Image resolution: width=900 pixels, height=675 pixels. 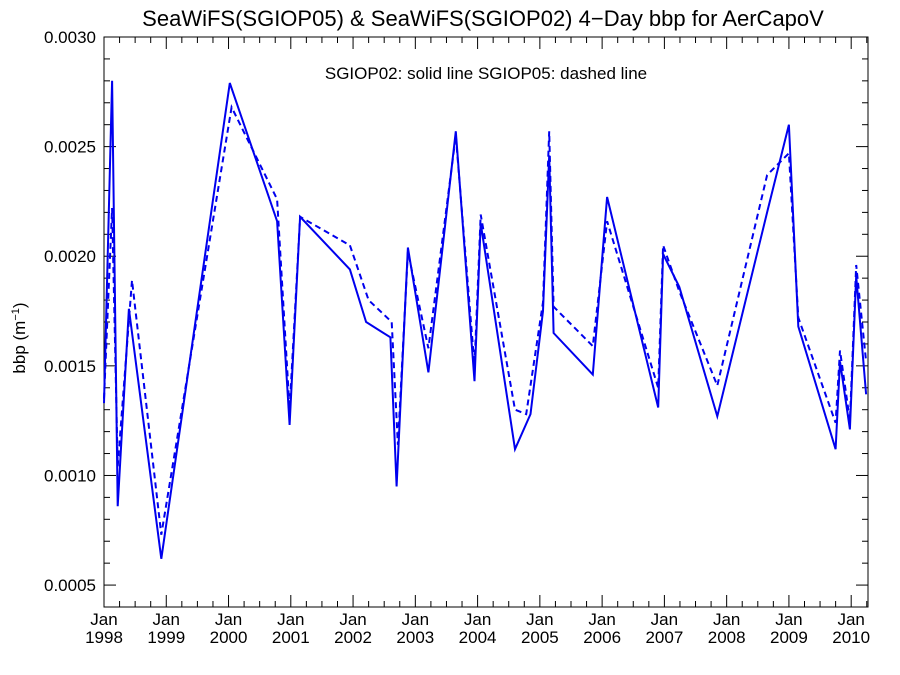 What do you see at coordinates (70, 366) in the screenshot?
I see `y-tick-label: 0.0015` at bounding box center [70, 366].